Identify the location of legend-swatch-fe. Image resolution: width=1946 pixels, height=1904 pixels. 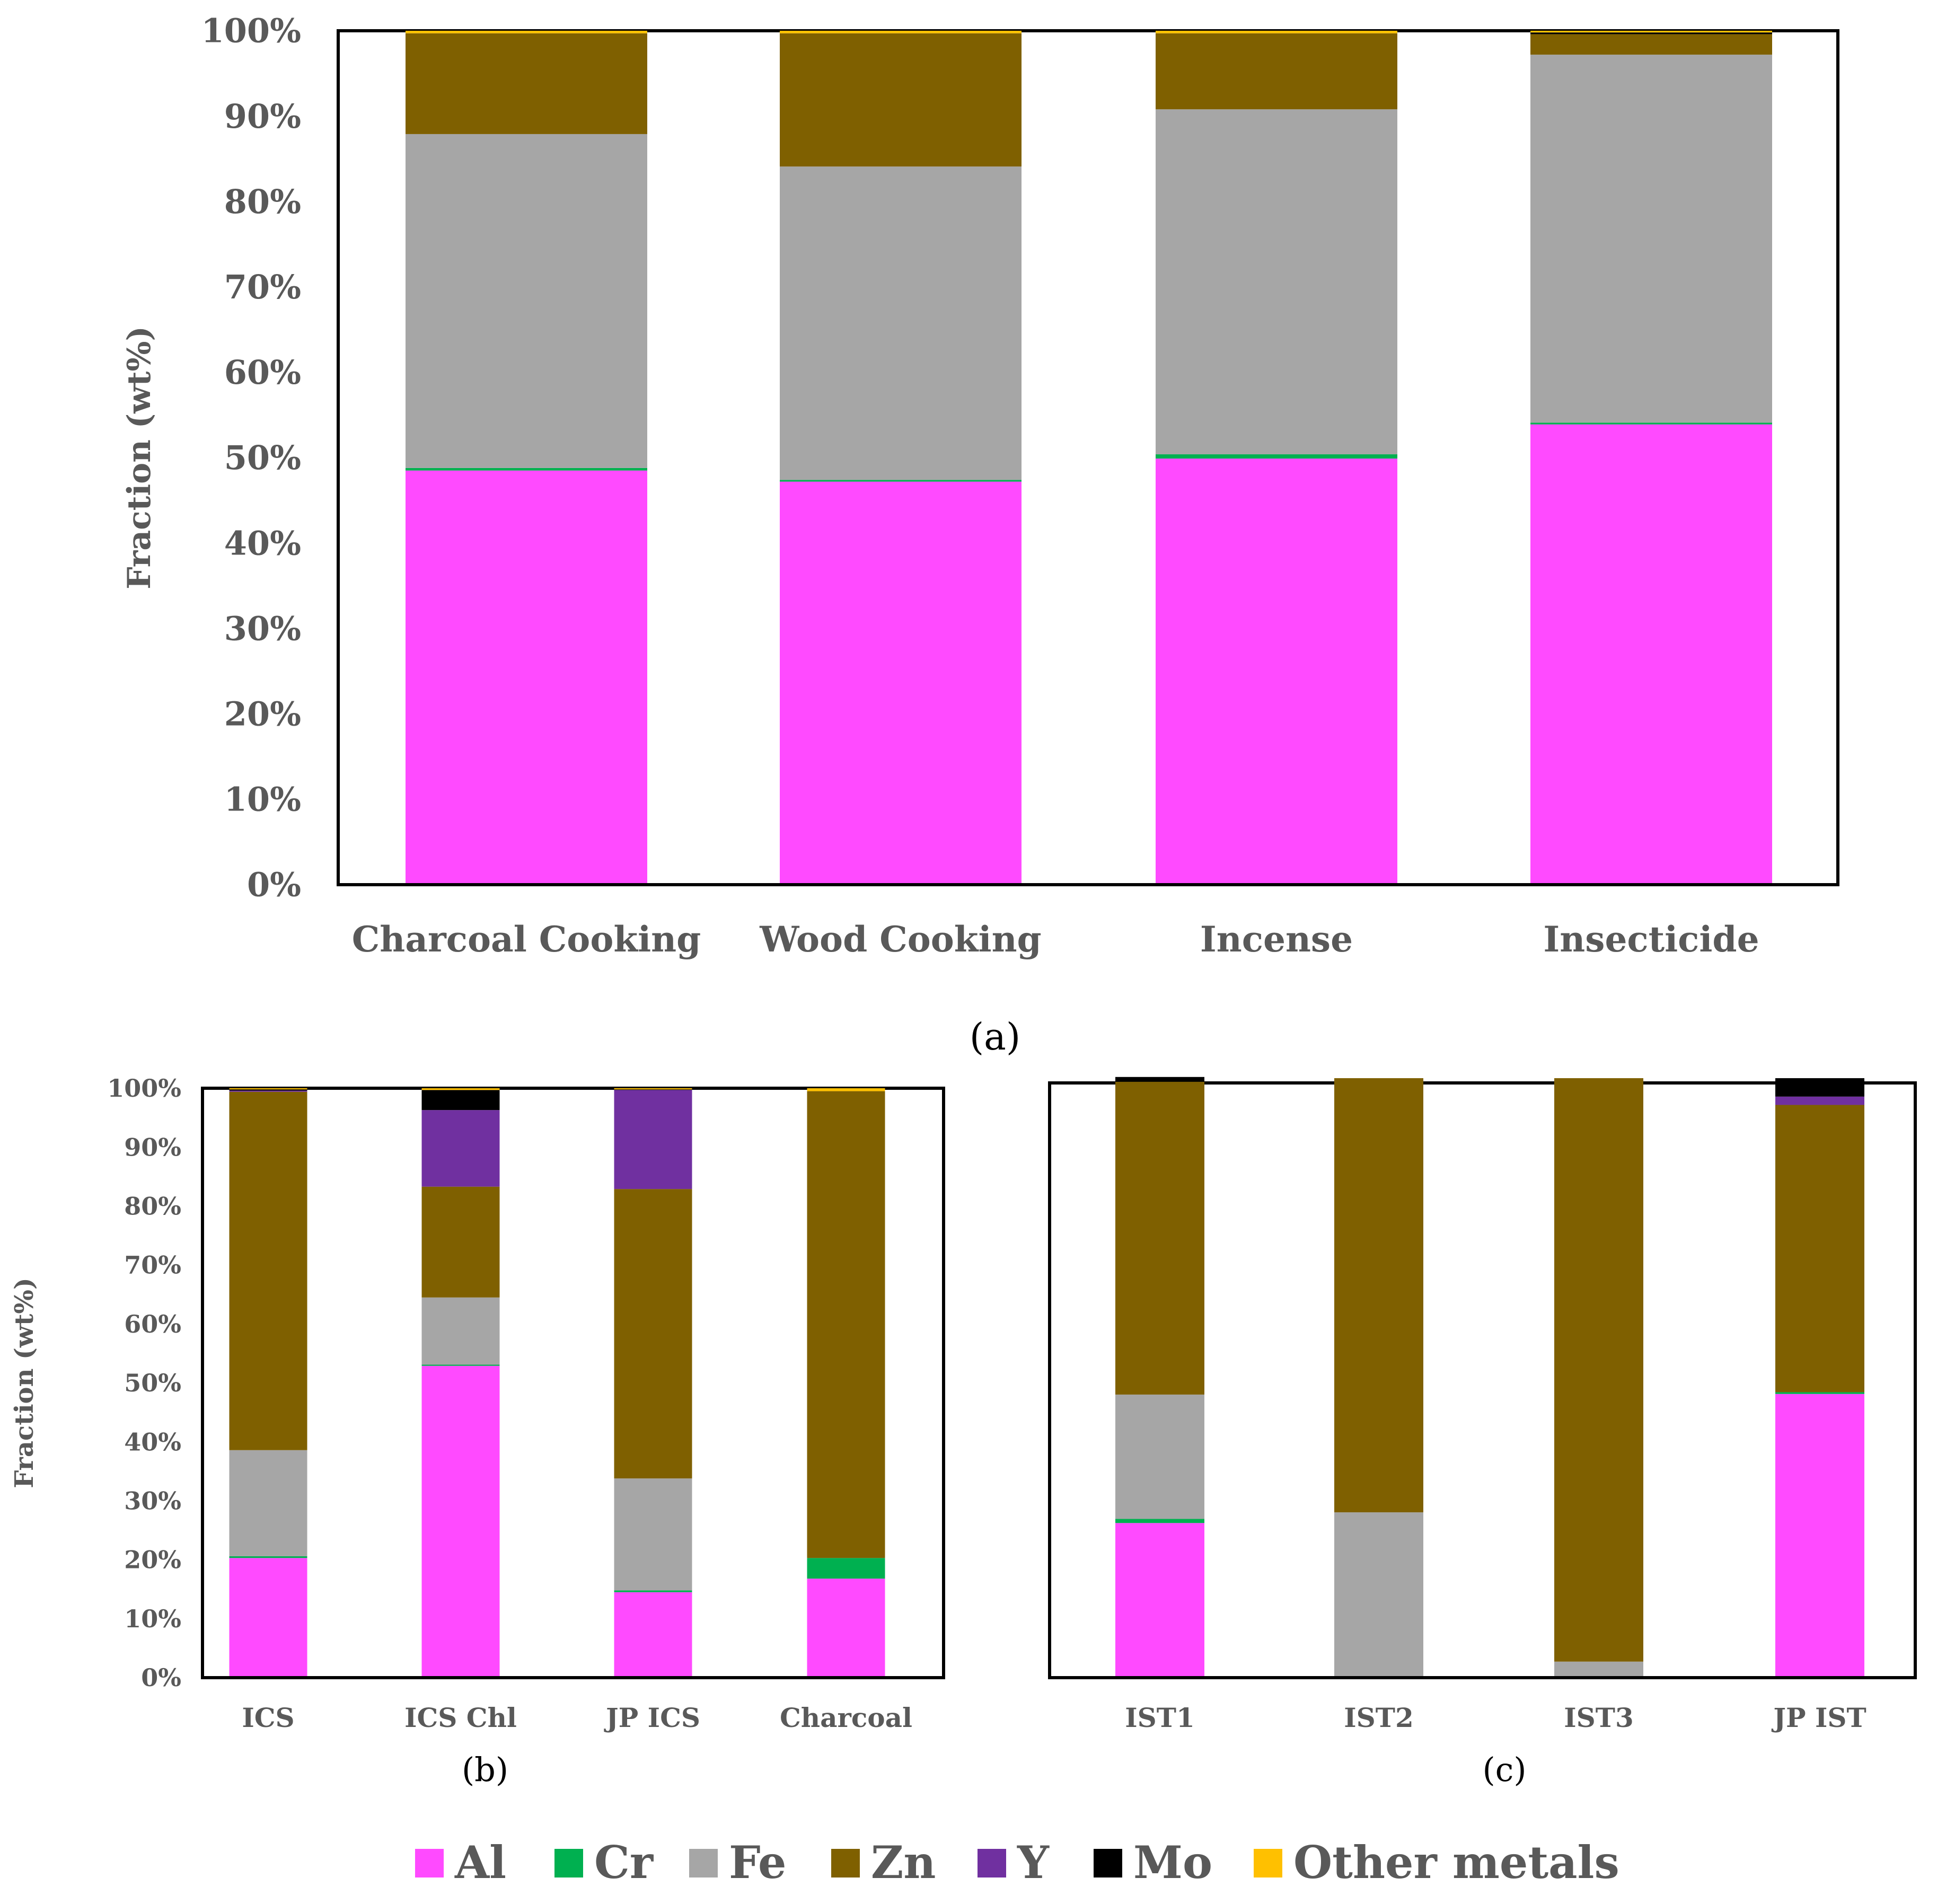
(703, 1863).